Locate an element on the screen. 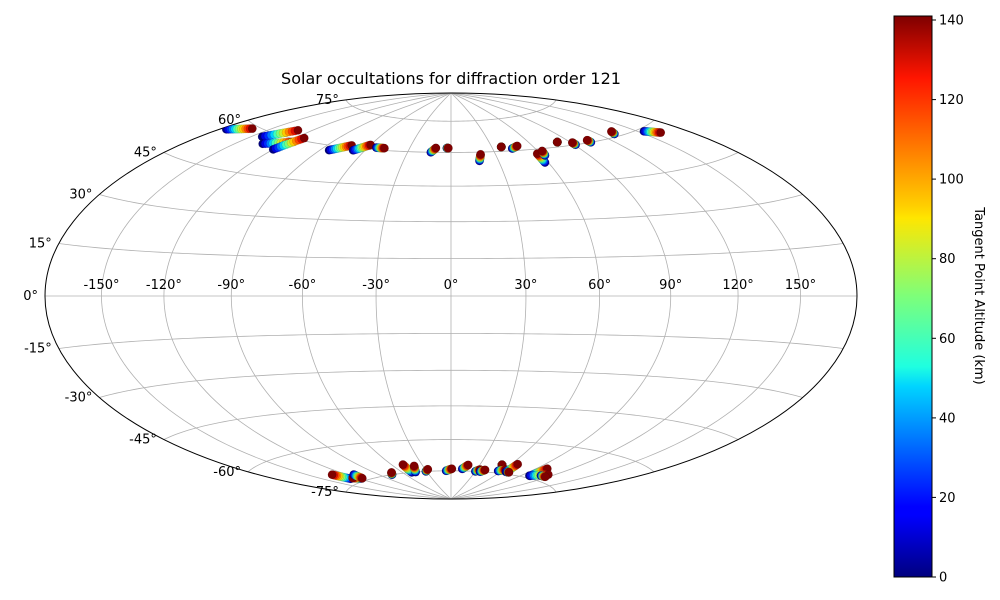 This screenshot has height=600, width=1000. lat-tick-label: 75° is located at coordinates (327, 100).